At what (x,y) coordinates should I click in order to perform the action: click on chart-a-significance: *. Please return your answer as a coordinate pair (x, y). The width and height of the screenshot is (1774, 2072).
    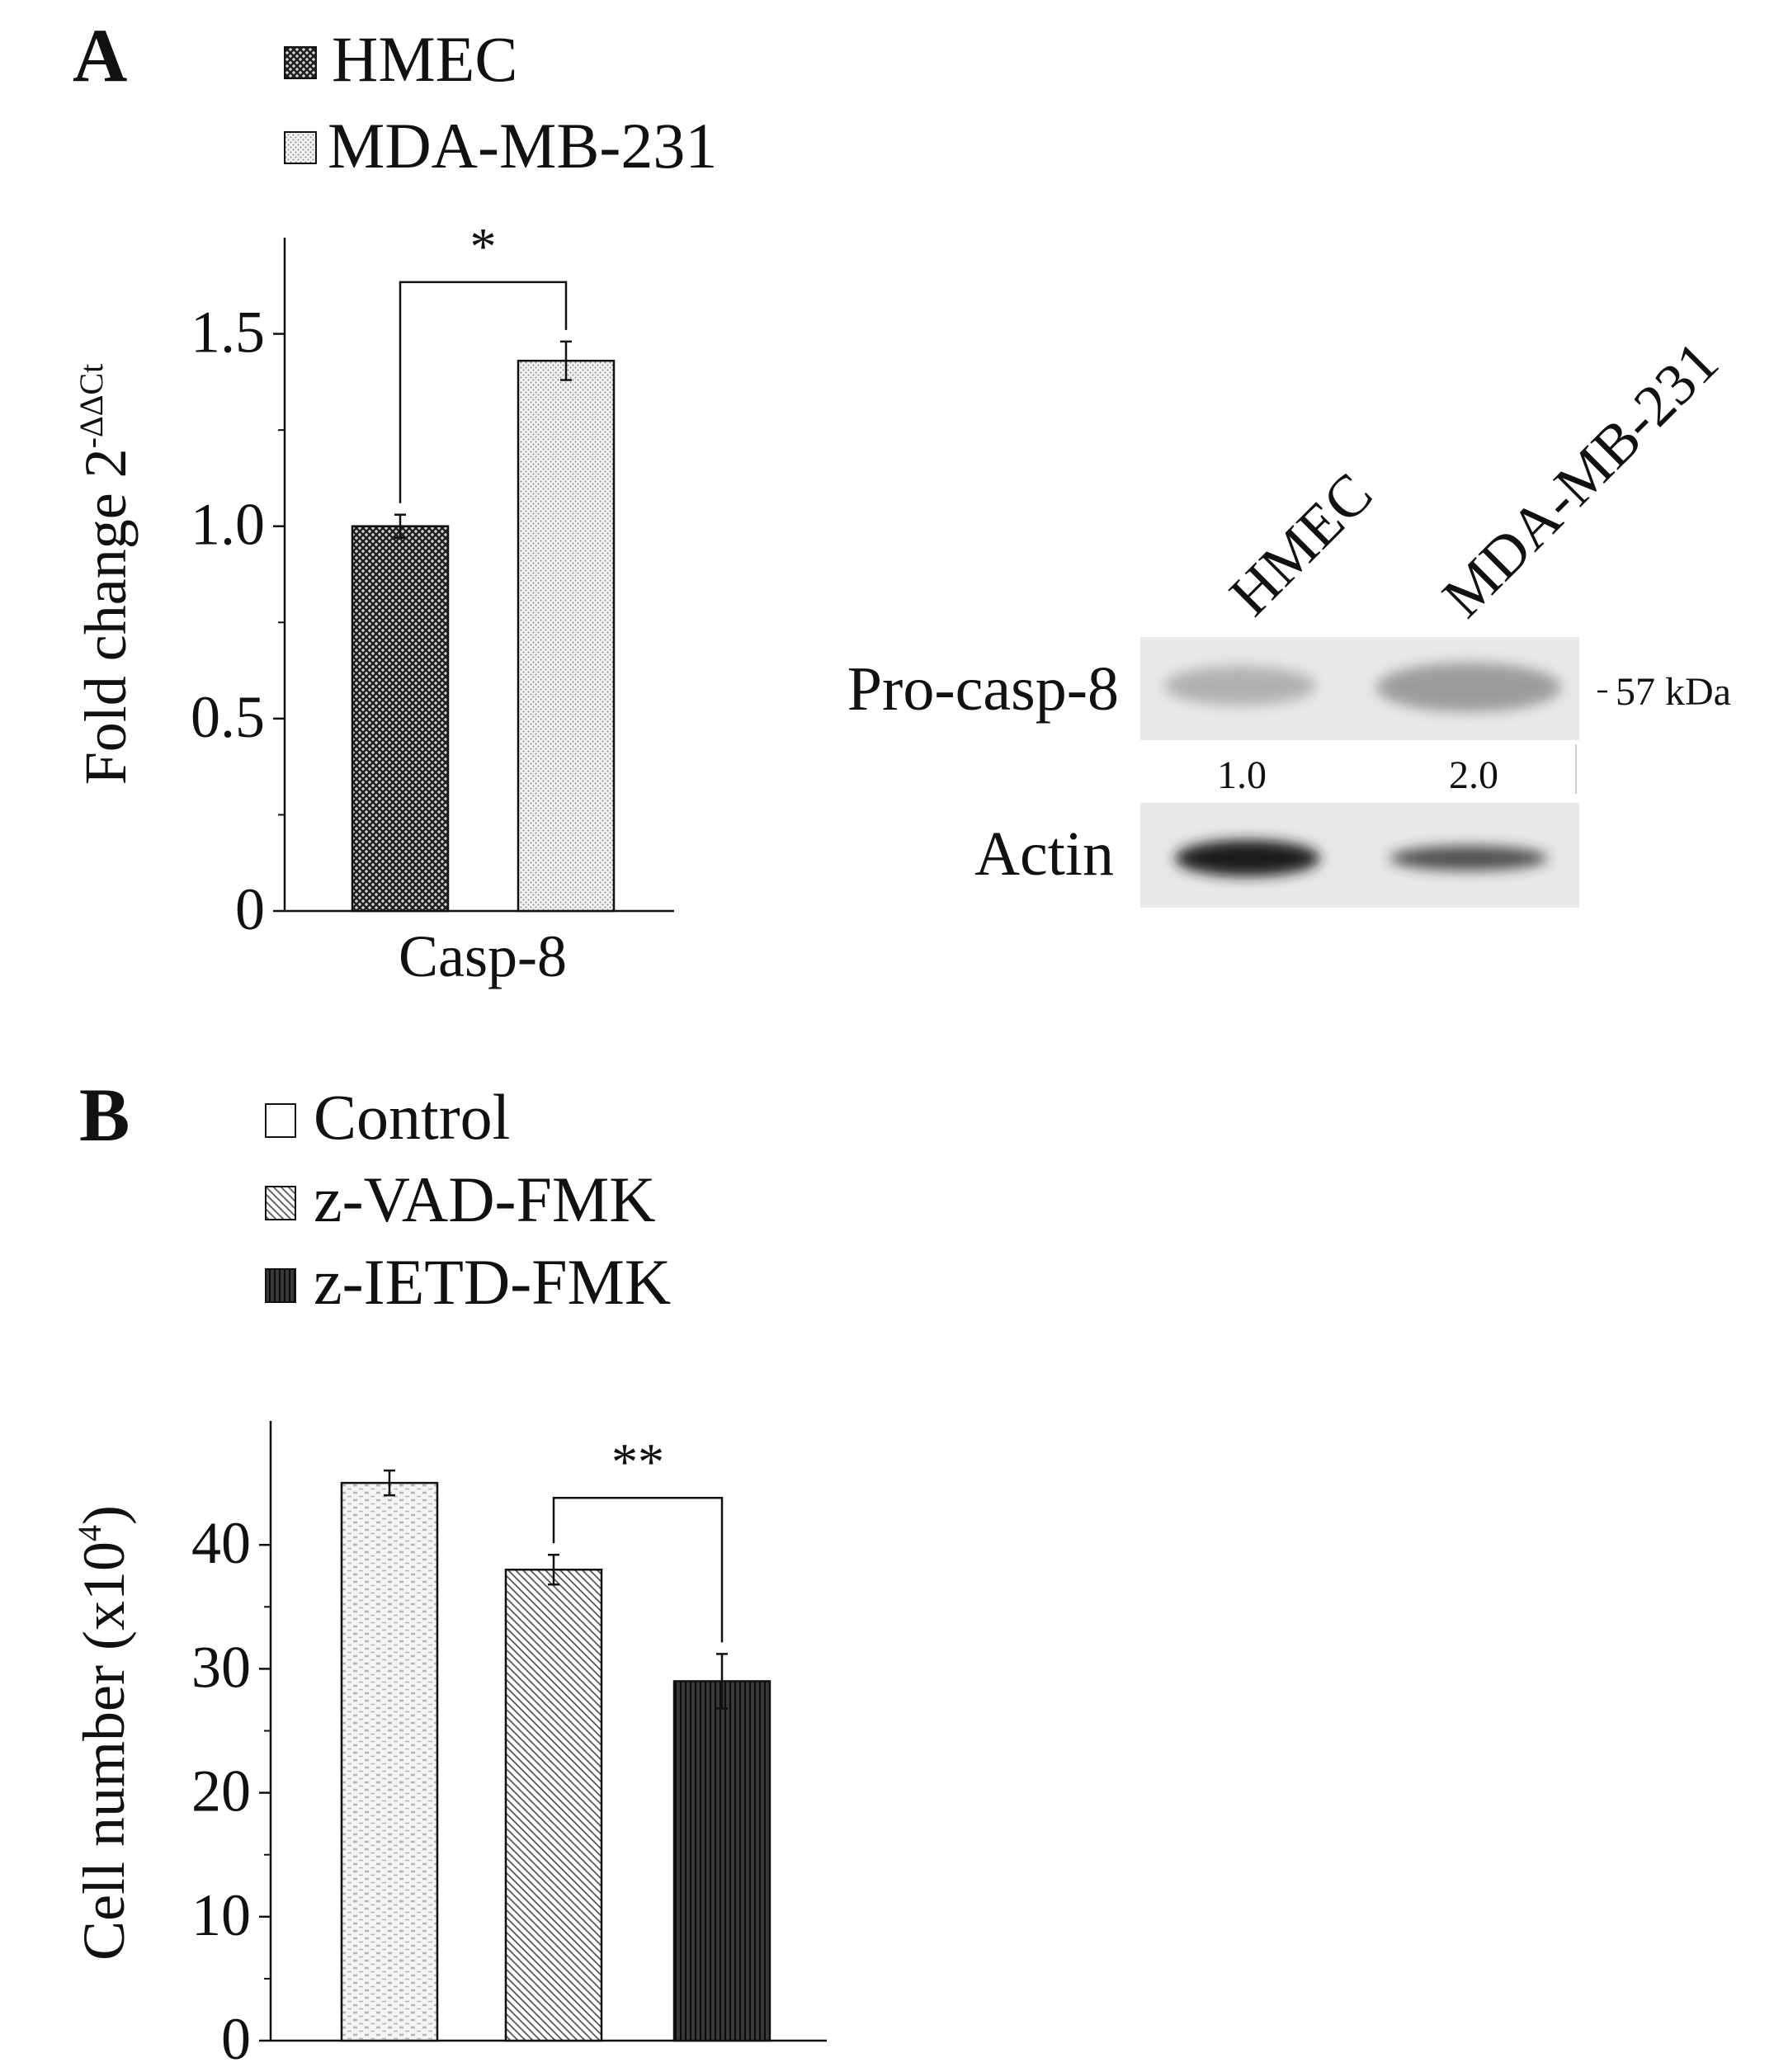
    Looking at the image, I should click on (484, 360).